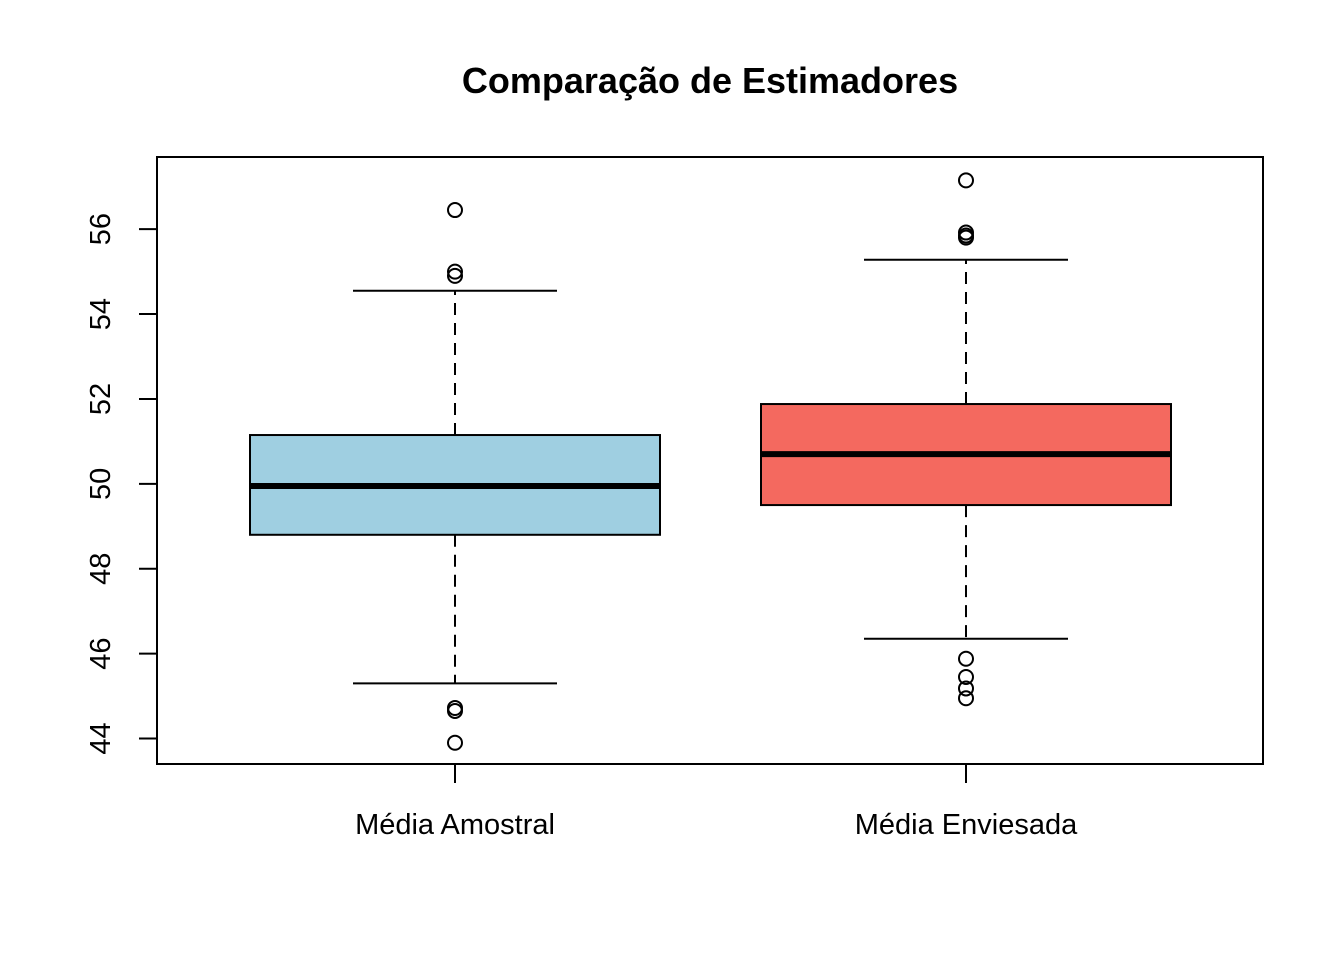 The image size is (1344, 960). Describe the element at coordinates (101, 229) in the screenshot. I see `y-tick-label-56: 56` at that location.